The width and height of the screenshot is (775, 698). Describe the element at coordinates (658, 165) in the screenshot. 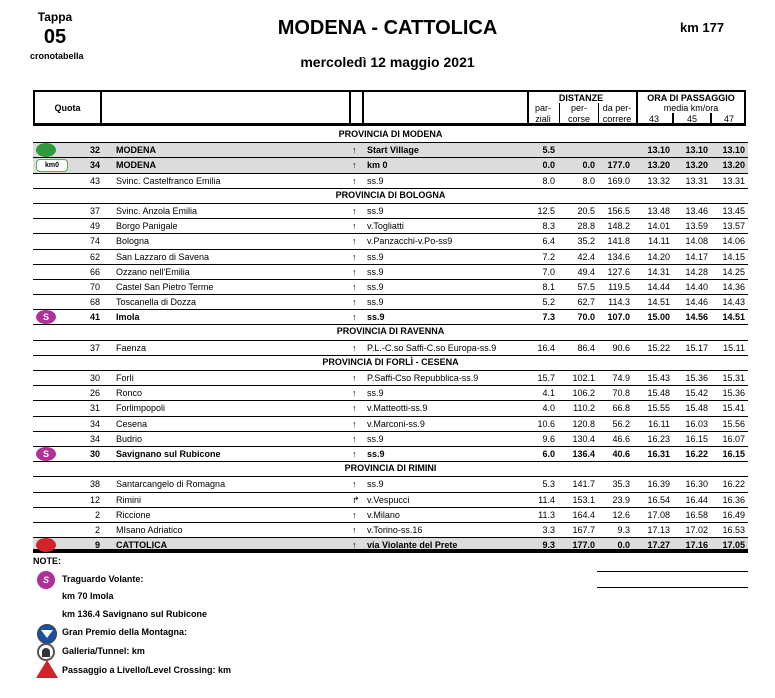

I see `time-43: 13.20` at that location.